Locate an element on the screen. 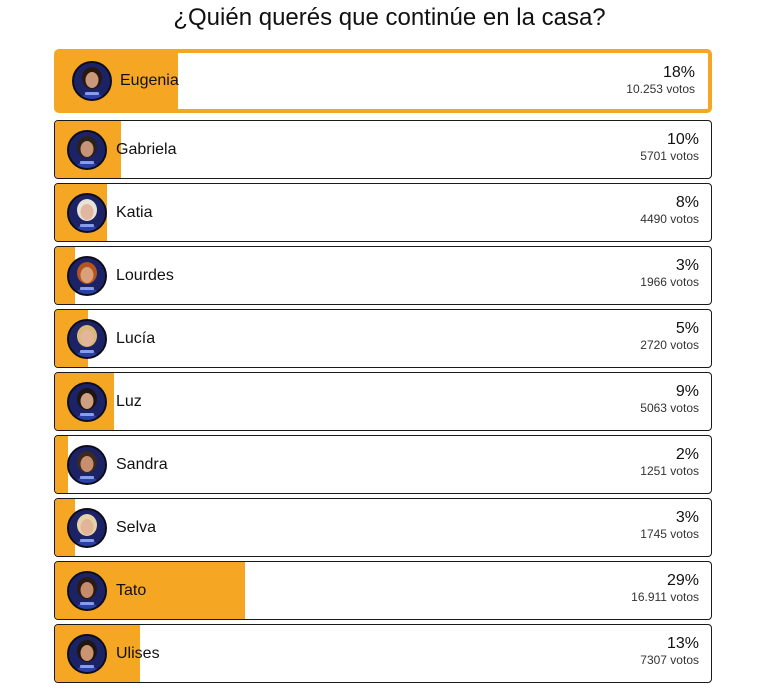  poll-option-gabriela: Gabriela 10% 5701 votos is located at coordinates (383, 149).